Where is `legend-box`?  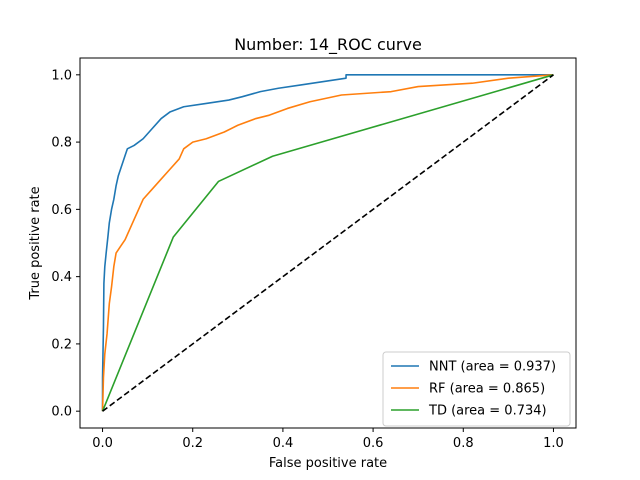 legend-box is located at coordinates (476, 389).